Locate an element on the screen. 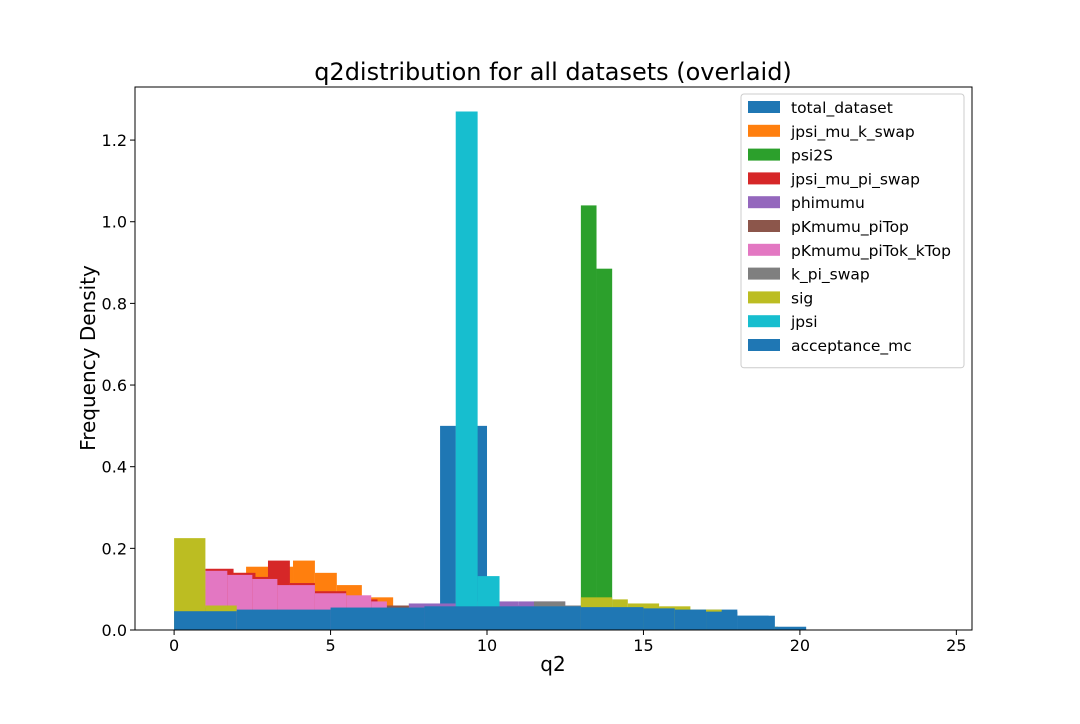 This screenshot has width=1080, height=724. x-axis-label: q2 is located at coordinates (552, 664).